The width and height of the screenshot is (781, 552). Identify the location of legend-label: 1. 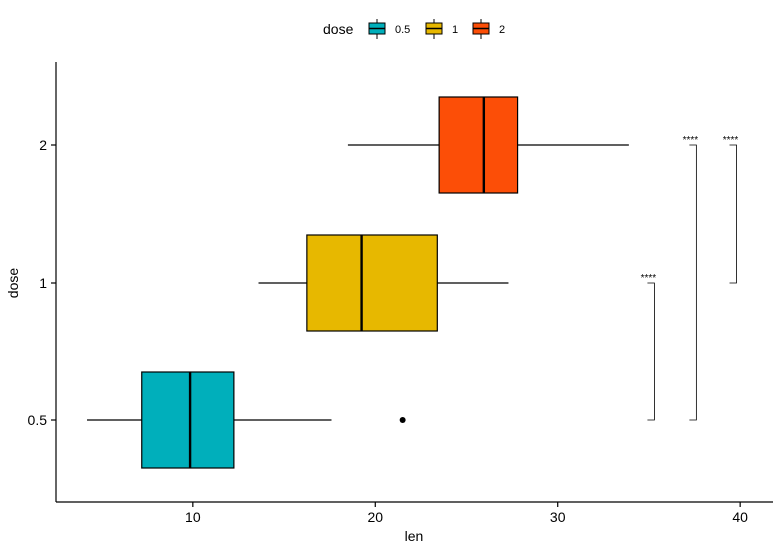
(455, 30).